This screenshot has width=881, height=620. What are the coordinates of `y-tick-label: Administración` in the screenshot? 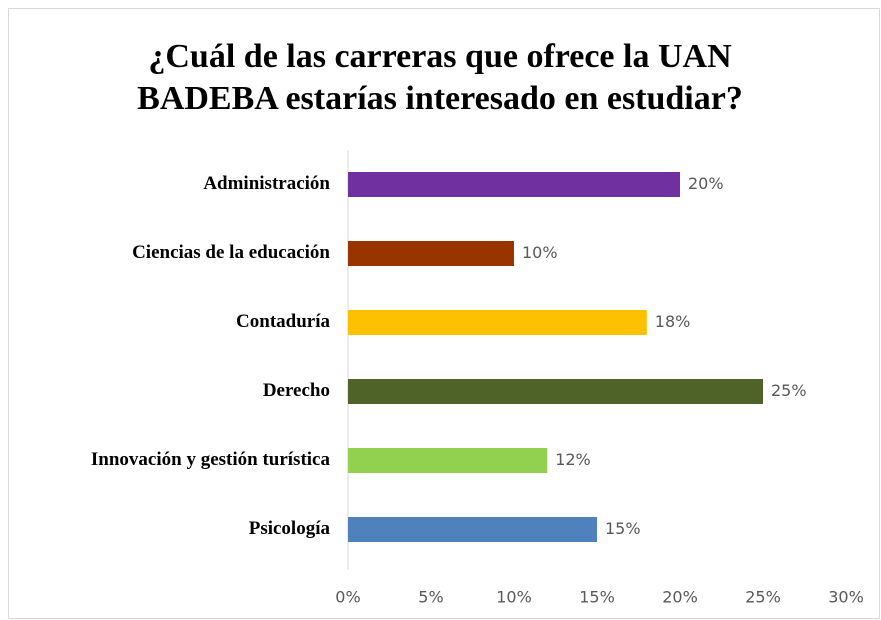 It's located at (266, 183).